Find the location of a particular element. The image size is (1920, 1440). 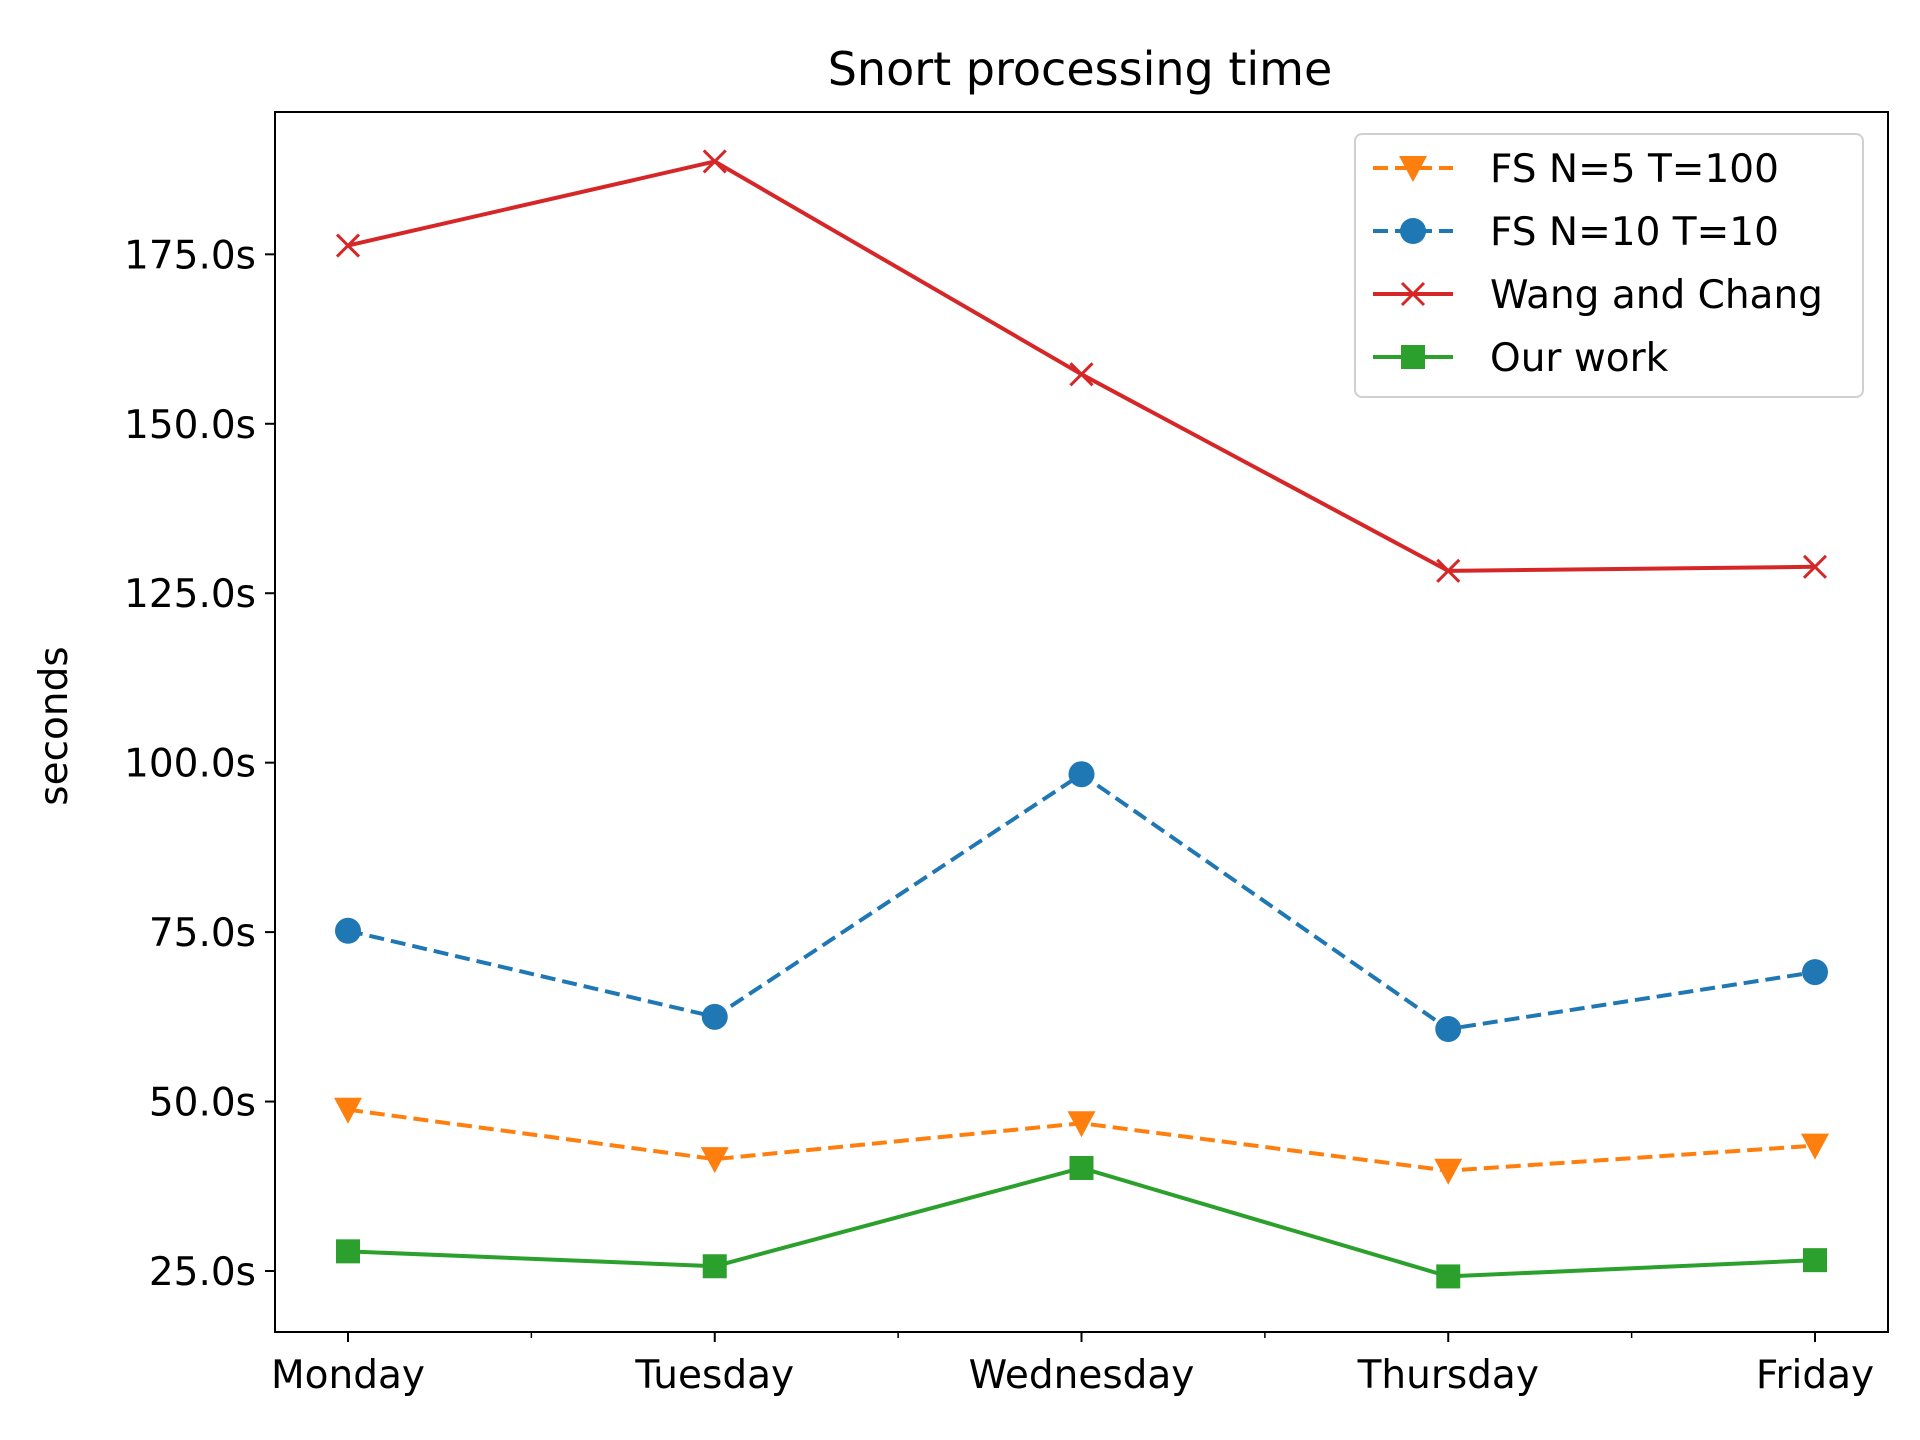

legend-marker-wang-and-chang is located at coordinates (1413, 294).